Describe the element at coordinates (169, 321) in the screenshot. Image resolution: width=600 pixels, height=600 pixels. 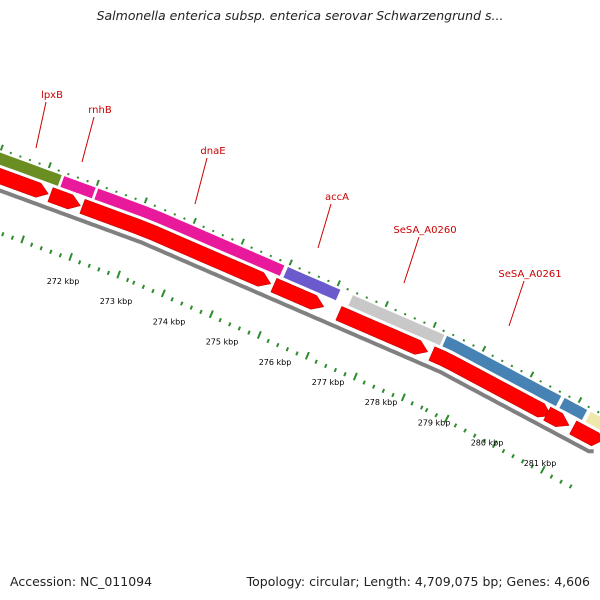
I see `tick-label: 274 kbp` at that location.